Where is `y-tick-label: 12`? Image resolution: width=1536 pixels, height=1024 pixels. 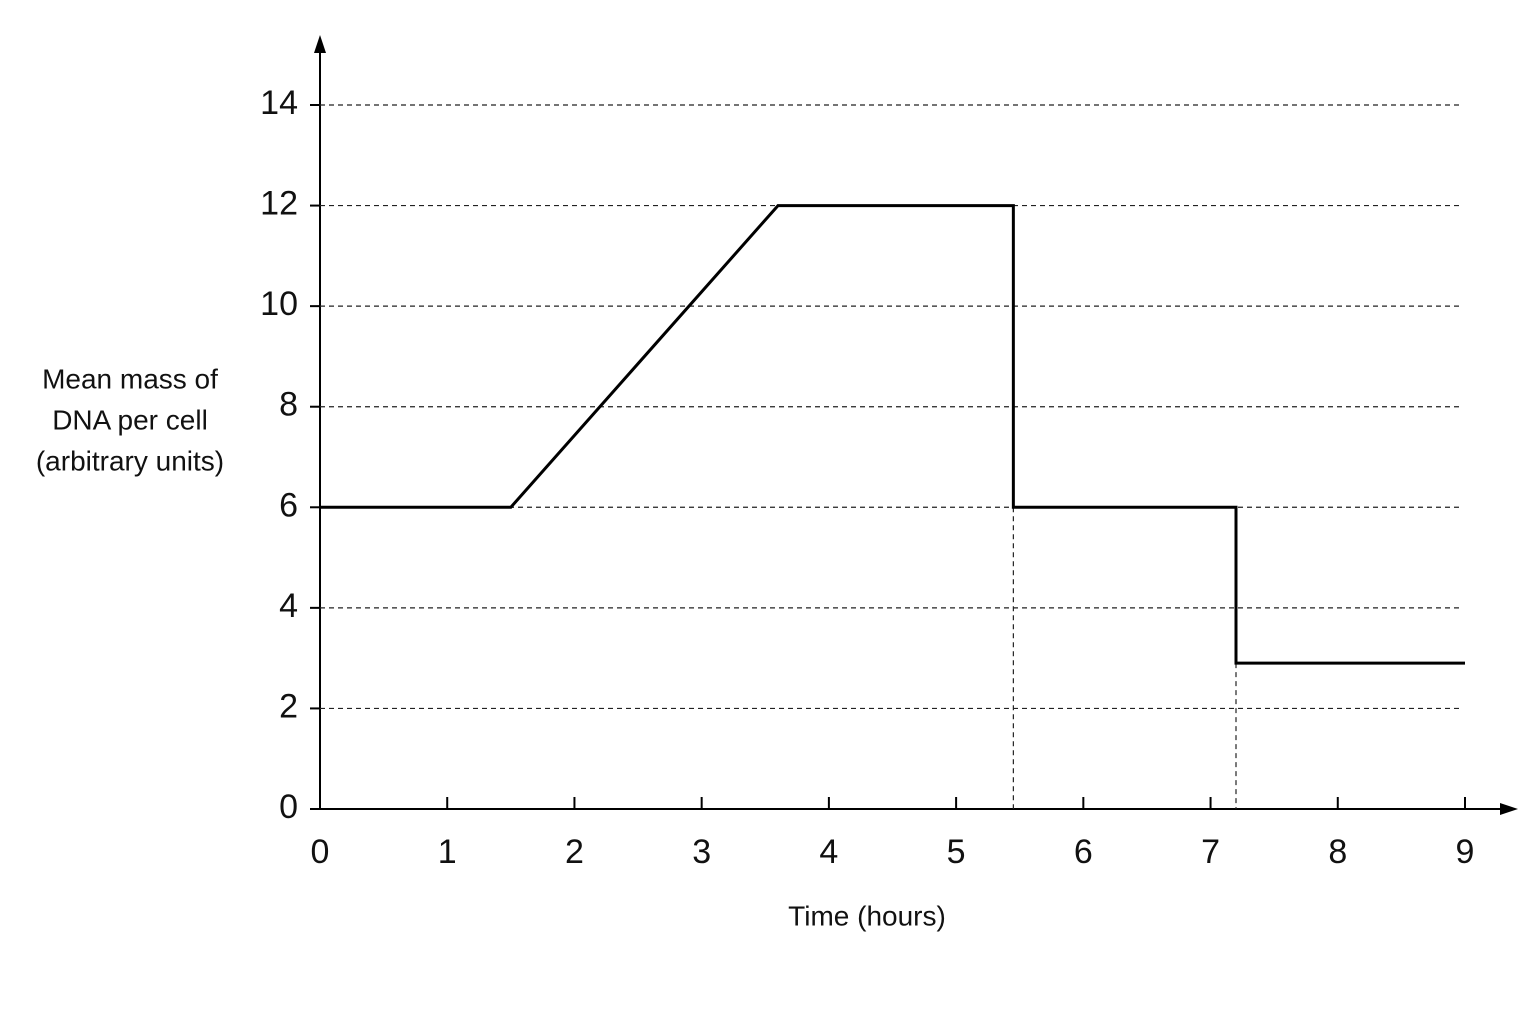 y-tick-label: 12 is located at coordinates (279, 204).